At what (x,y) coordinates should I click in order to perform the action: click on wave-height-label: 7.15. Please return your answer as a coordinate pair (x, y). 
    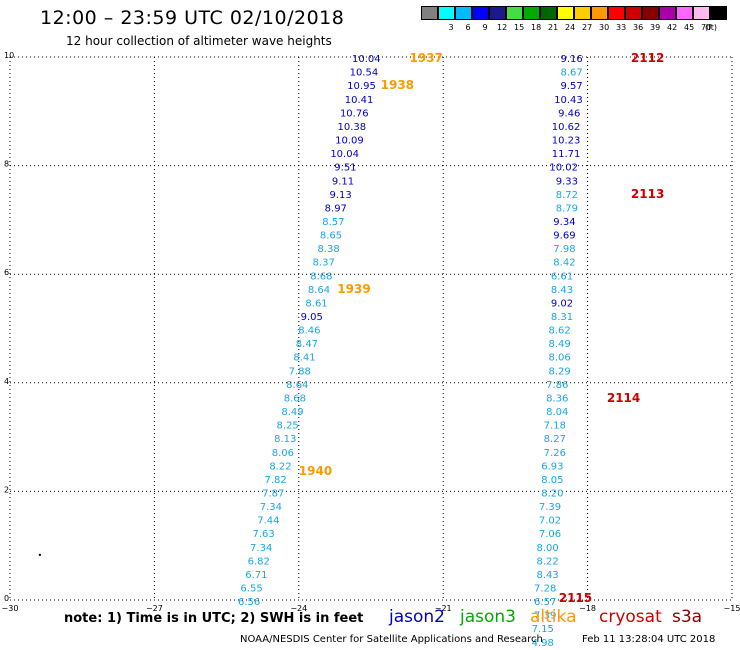
    Looking at the image, I should click on (543, 629).